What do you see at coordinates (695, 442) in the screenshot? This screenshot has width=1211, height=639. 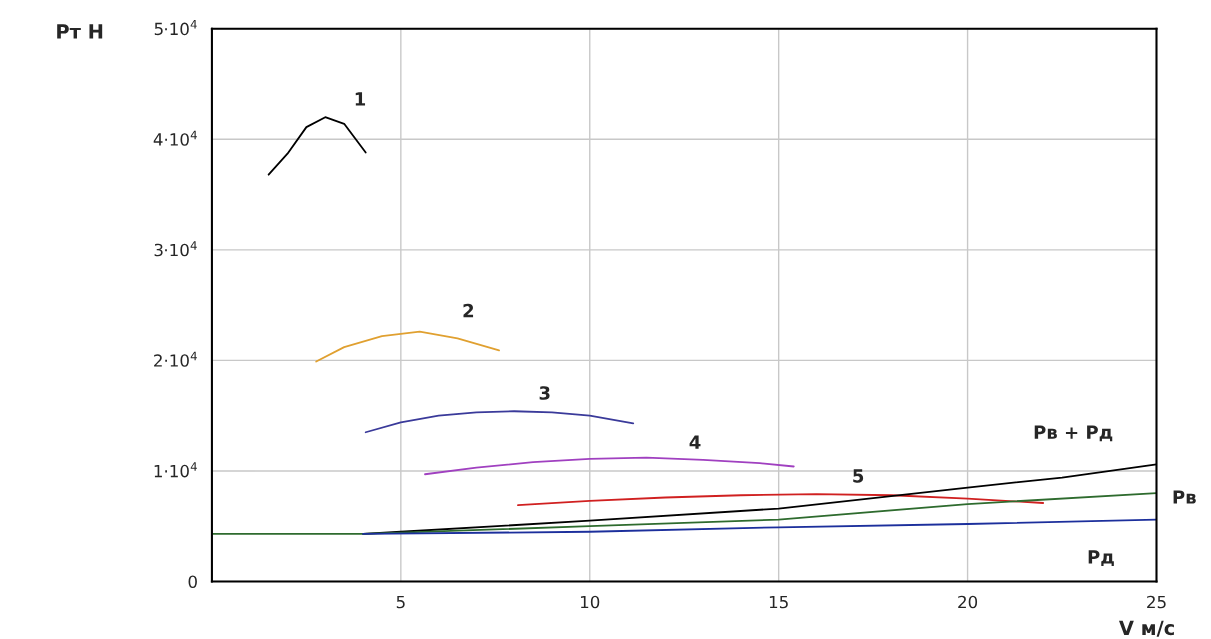 I see `series-label: 4` at bounding box center [695, 442].